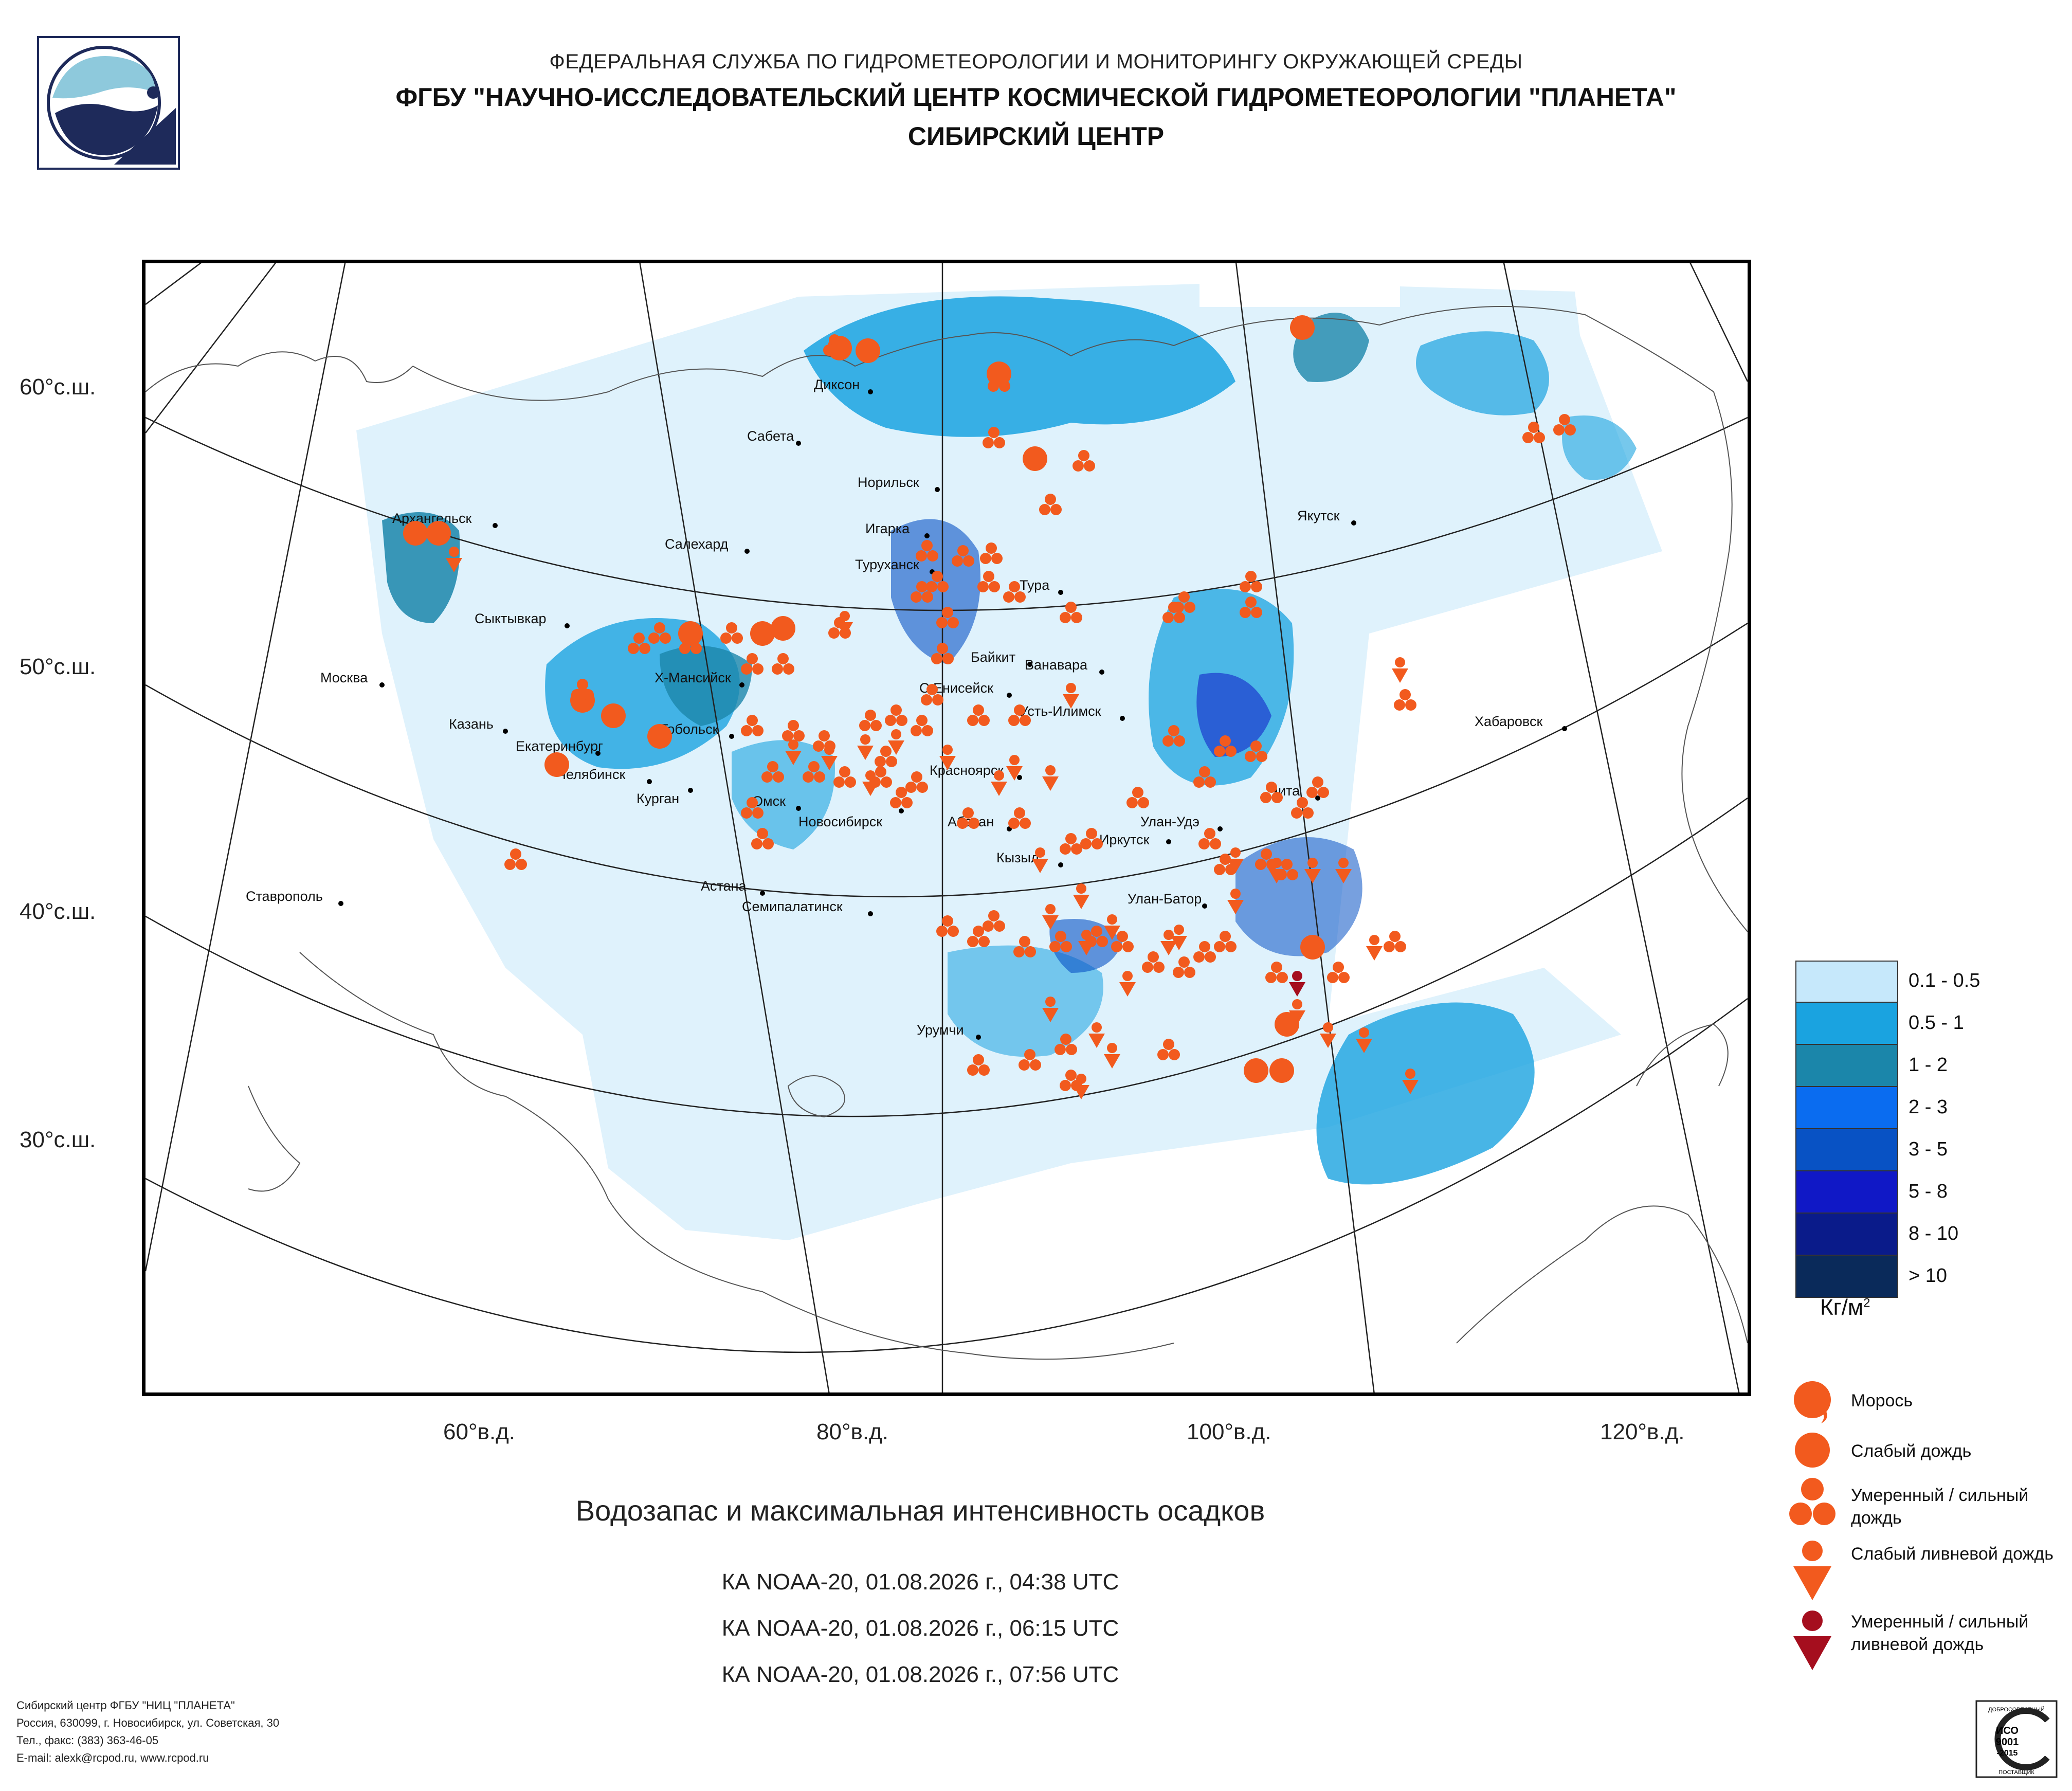 The height and width of the screenshot is (1791, 2072). What do you see at coordinates (792, 906) in the screenshot?
I see `svg-text: Семипалатинск` at bounding box center [792, 906].